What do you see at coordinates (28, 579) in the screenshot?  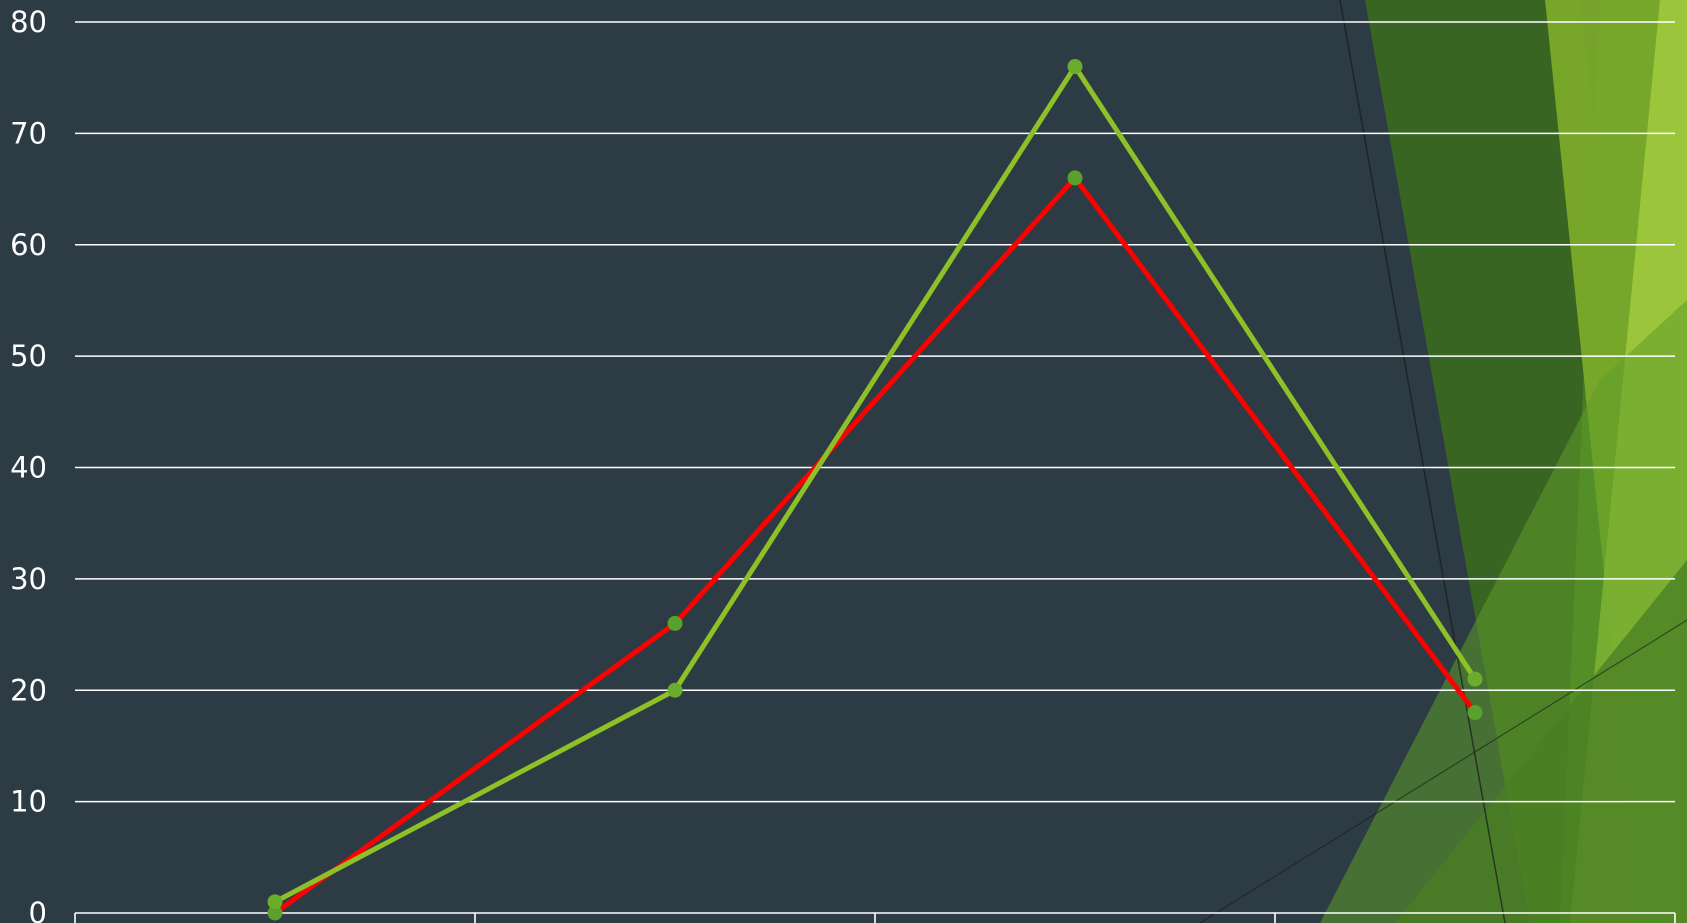 I see `y-tick-label: 30` at bounding box center [28, 579].